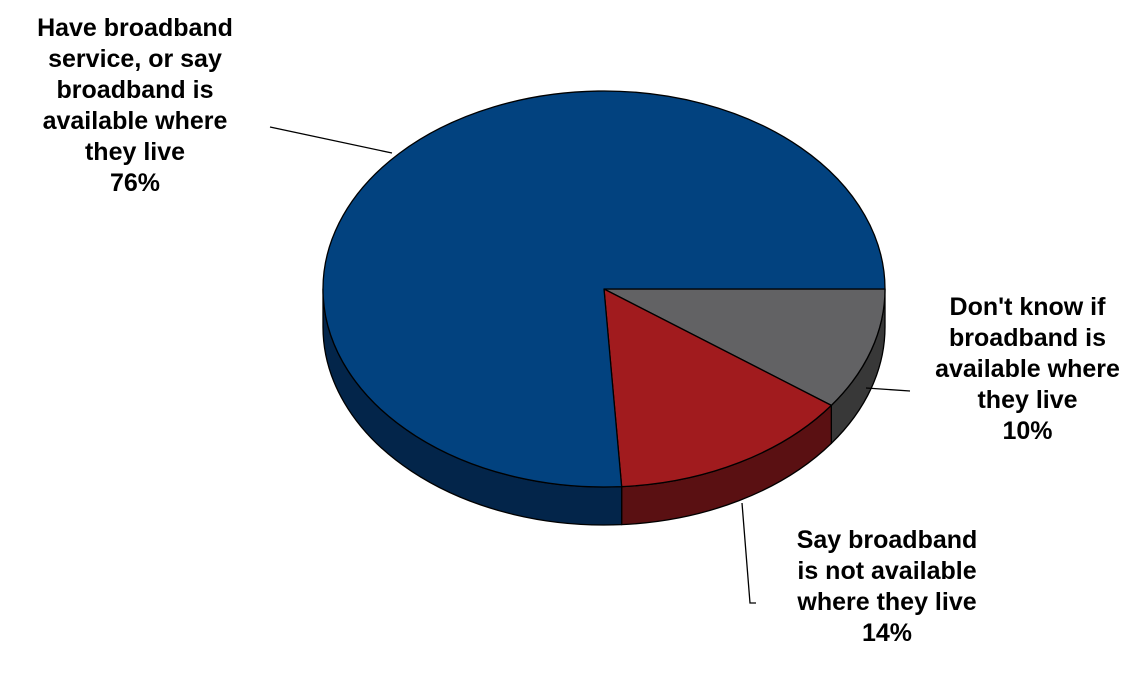  What do you see at coordinates (887, 633) in the screenshot?
I see `label-value: 14%` at bounding box center [887, 633].